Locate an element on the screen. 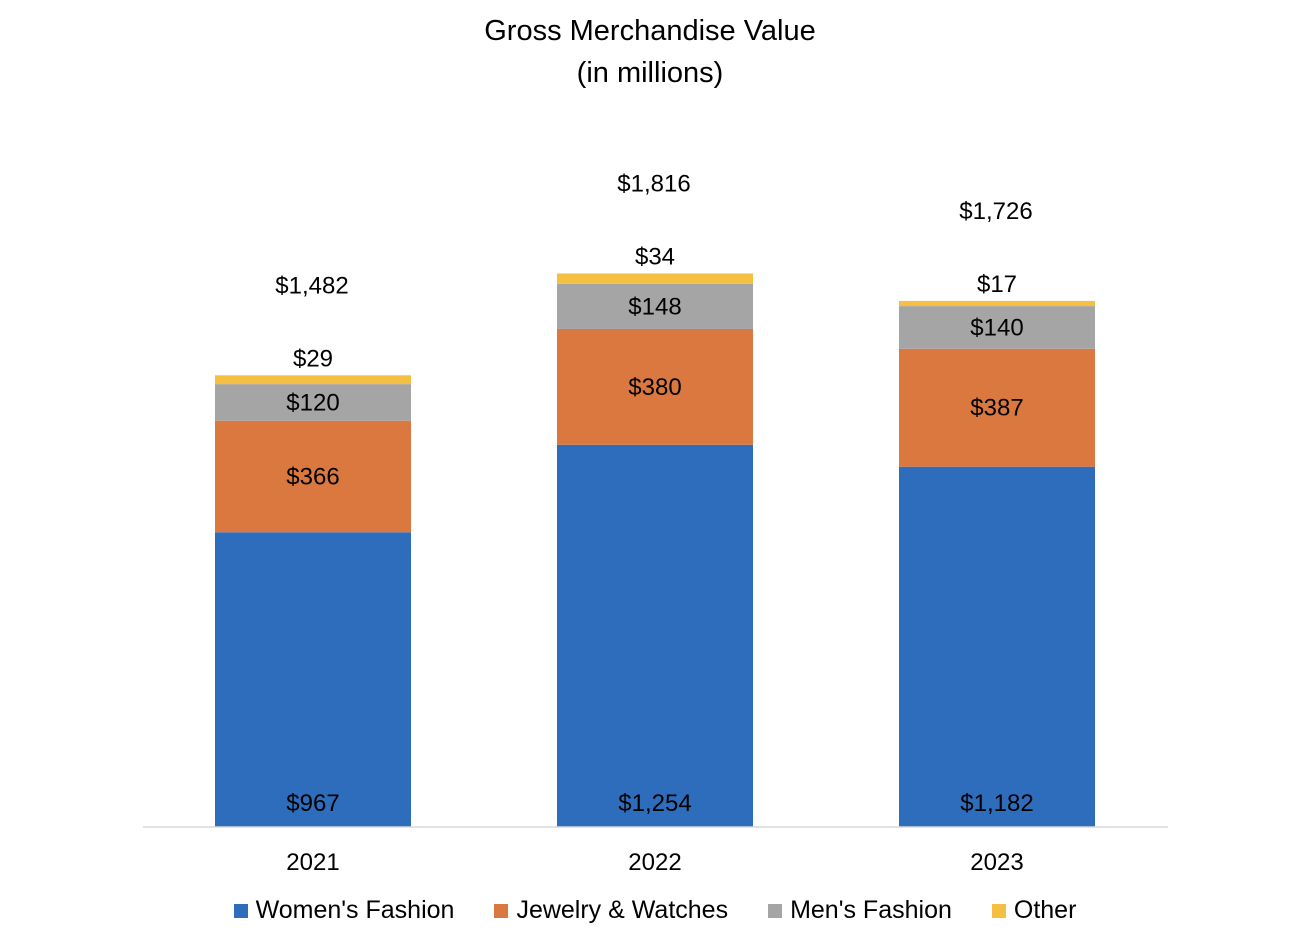 Image resolution: width=1310 pixels, height=944 pixels. bar-other-2022 is located at coordinates (655, 278).